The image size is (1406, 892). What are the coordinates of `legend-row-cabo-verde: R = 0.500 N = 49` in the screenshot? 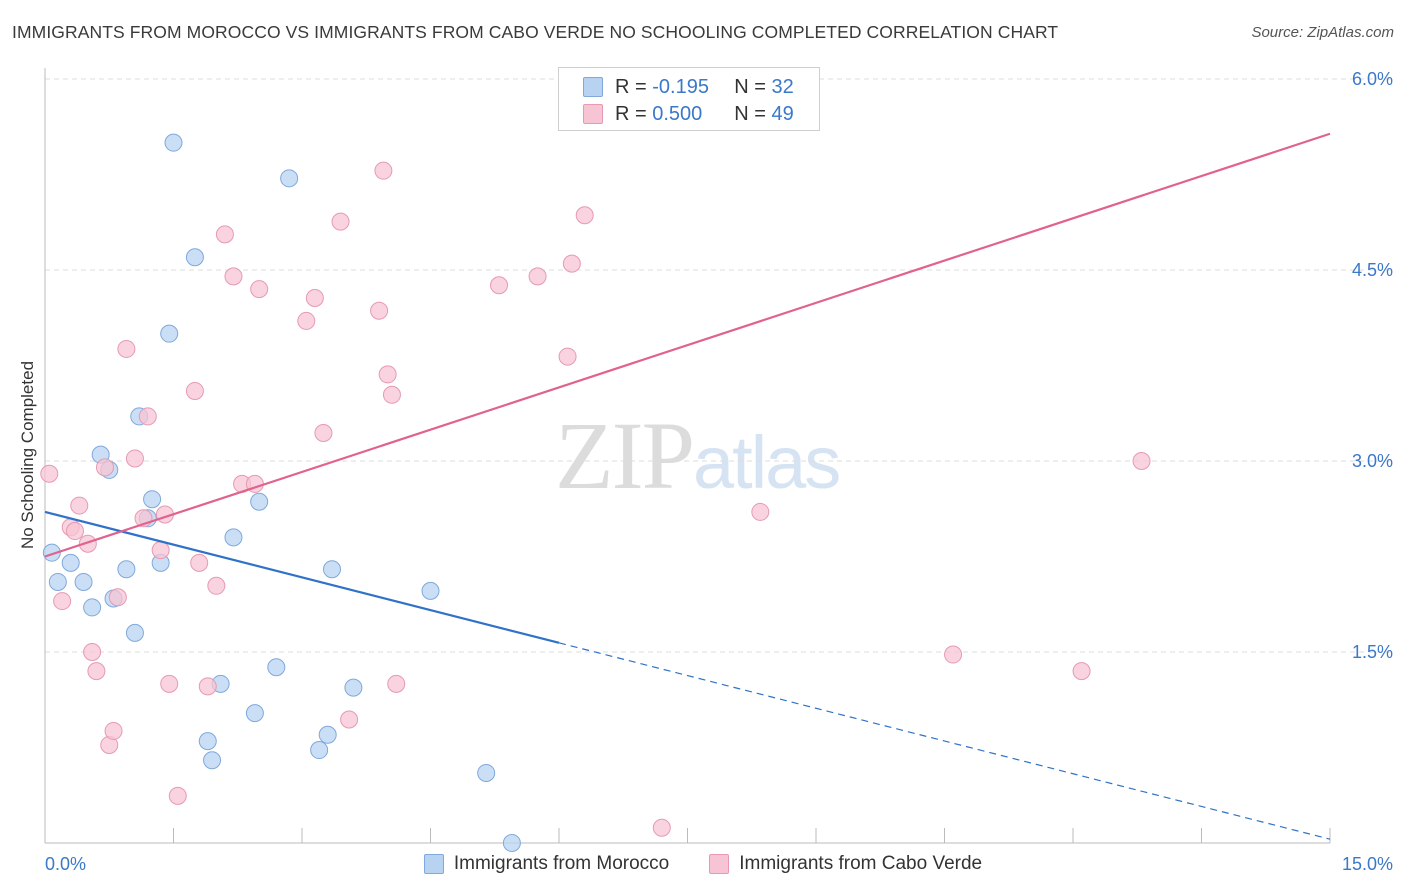 It's located at (688, 114).